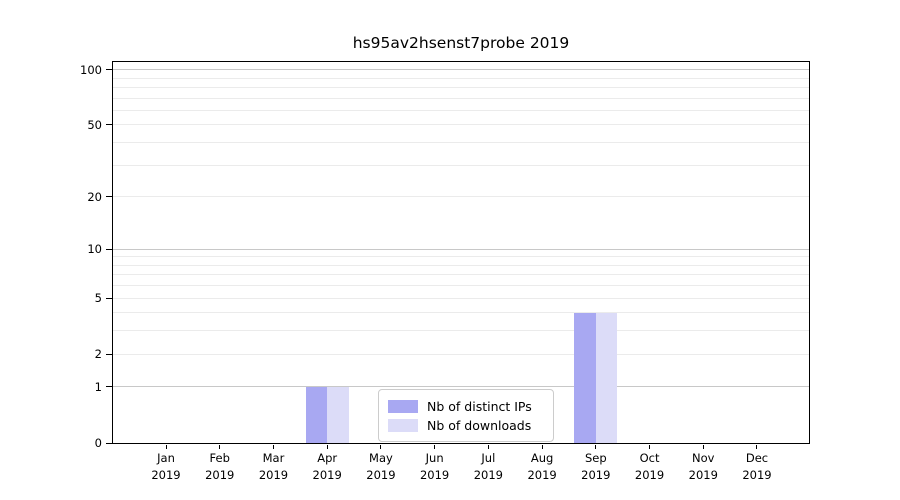 The height and width of the screenshot is (500, 900). Describe the element at coordinates (98, 354) in the screenshot. I see `y-tick-label-2: 2` at that location.